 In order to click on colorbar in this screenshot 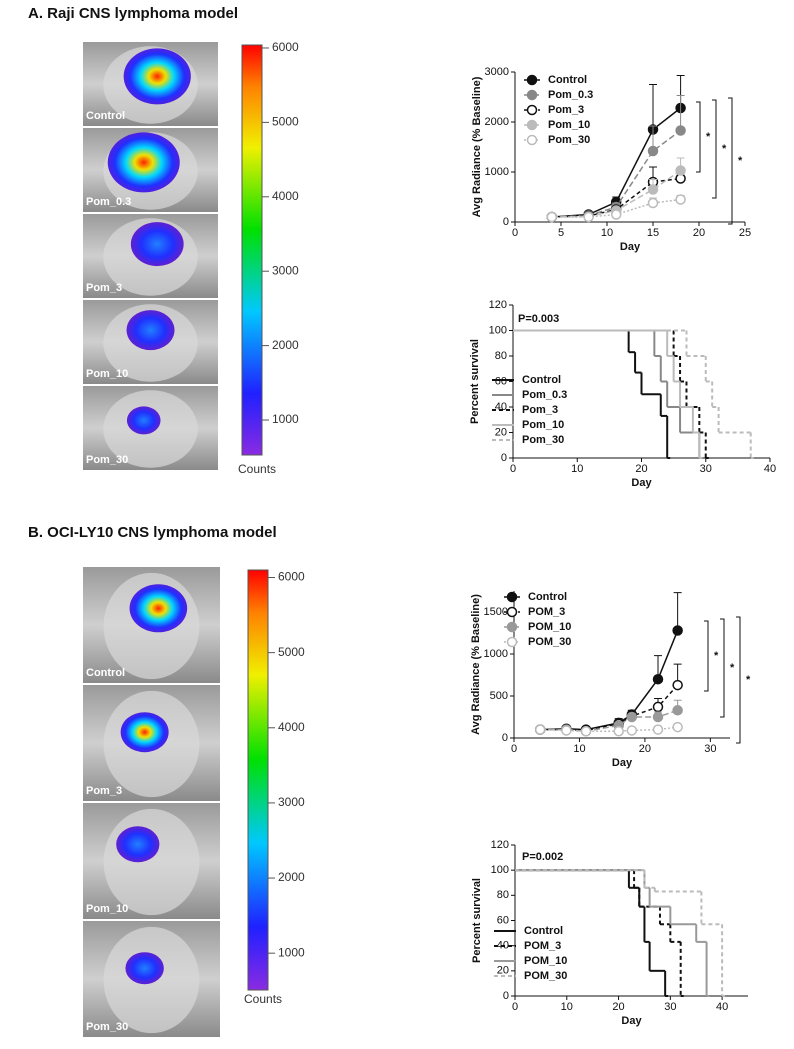, I will do `click(252, 250)`.